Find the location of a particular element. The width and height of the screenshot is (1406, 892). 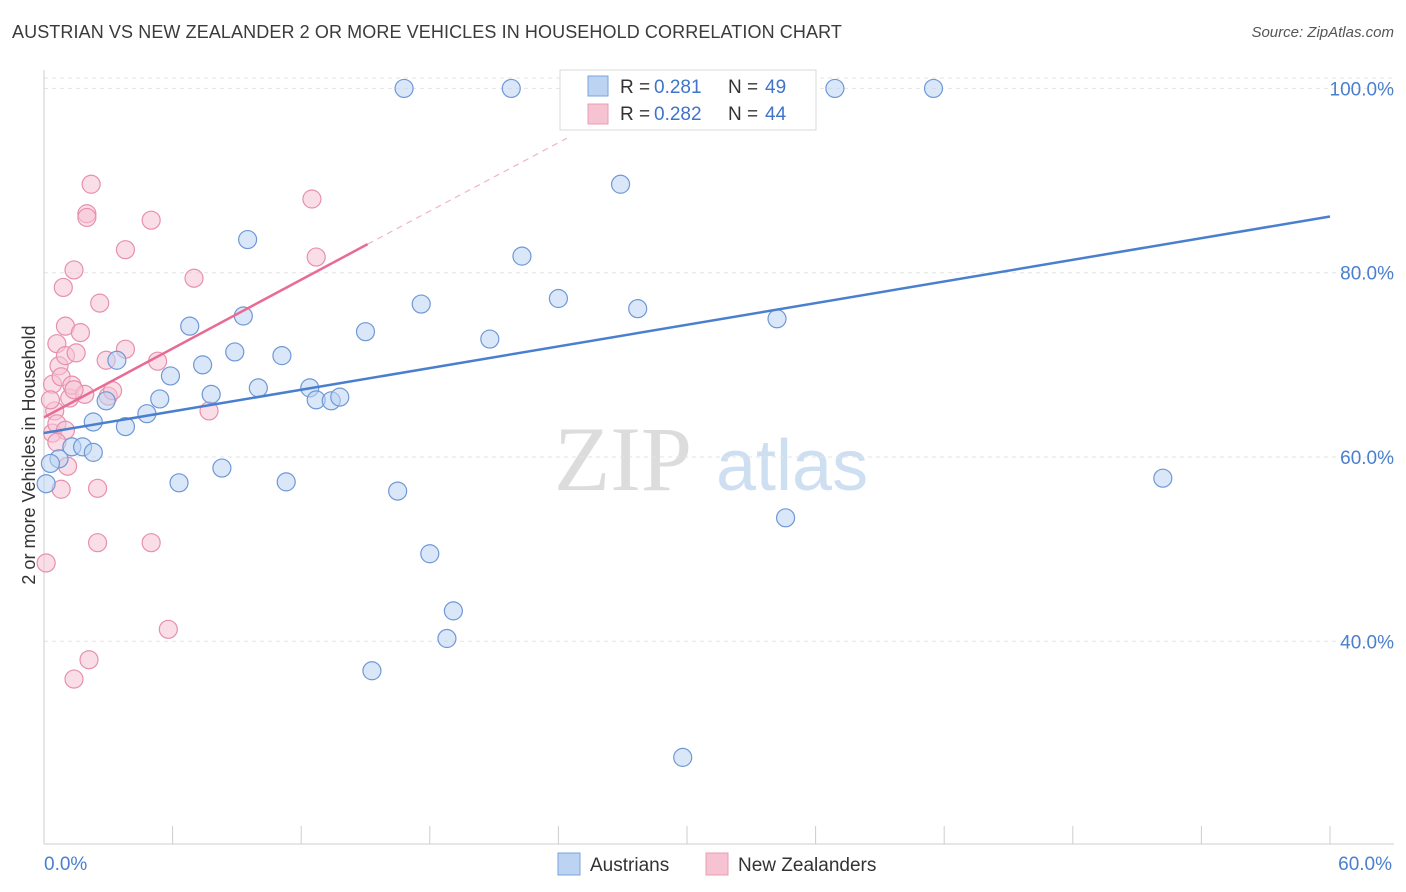

legend-n-value-new-zealanders: 44 is located at coordinates (776, 114).